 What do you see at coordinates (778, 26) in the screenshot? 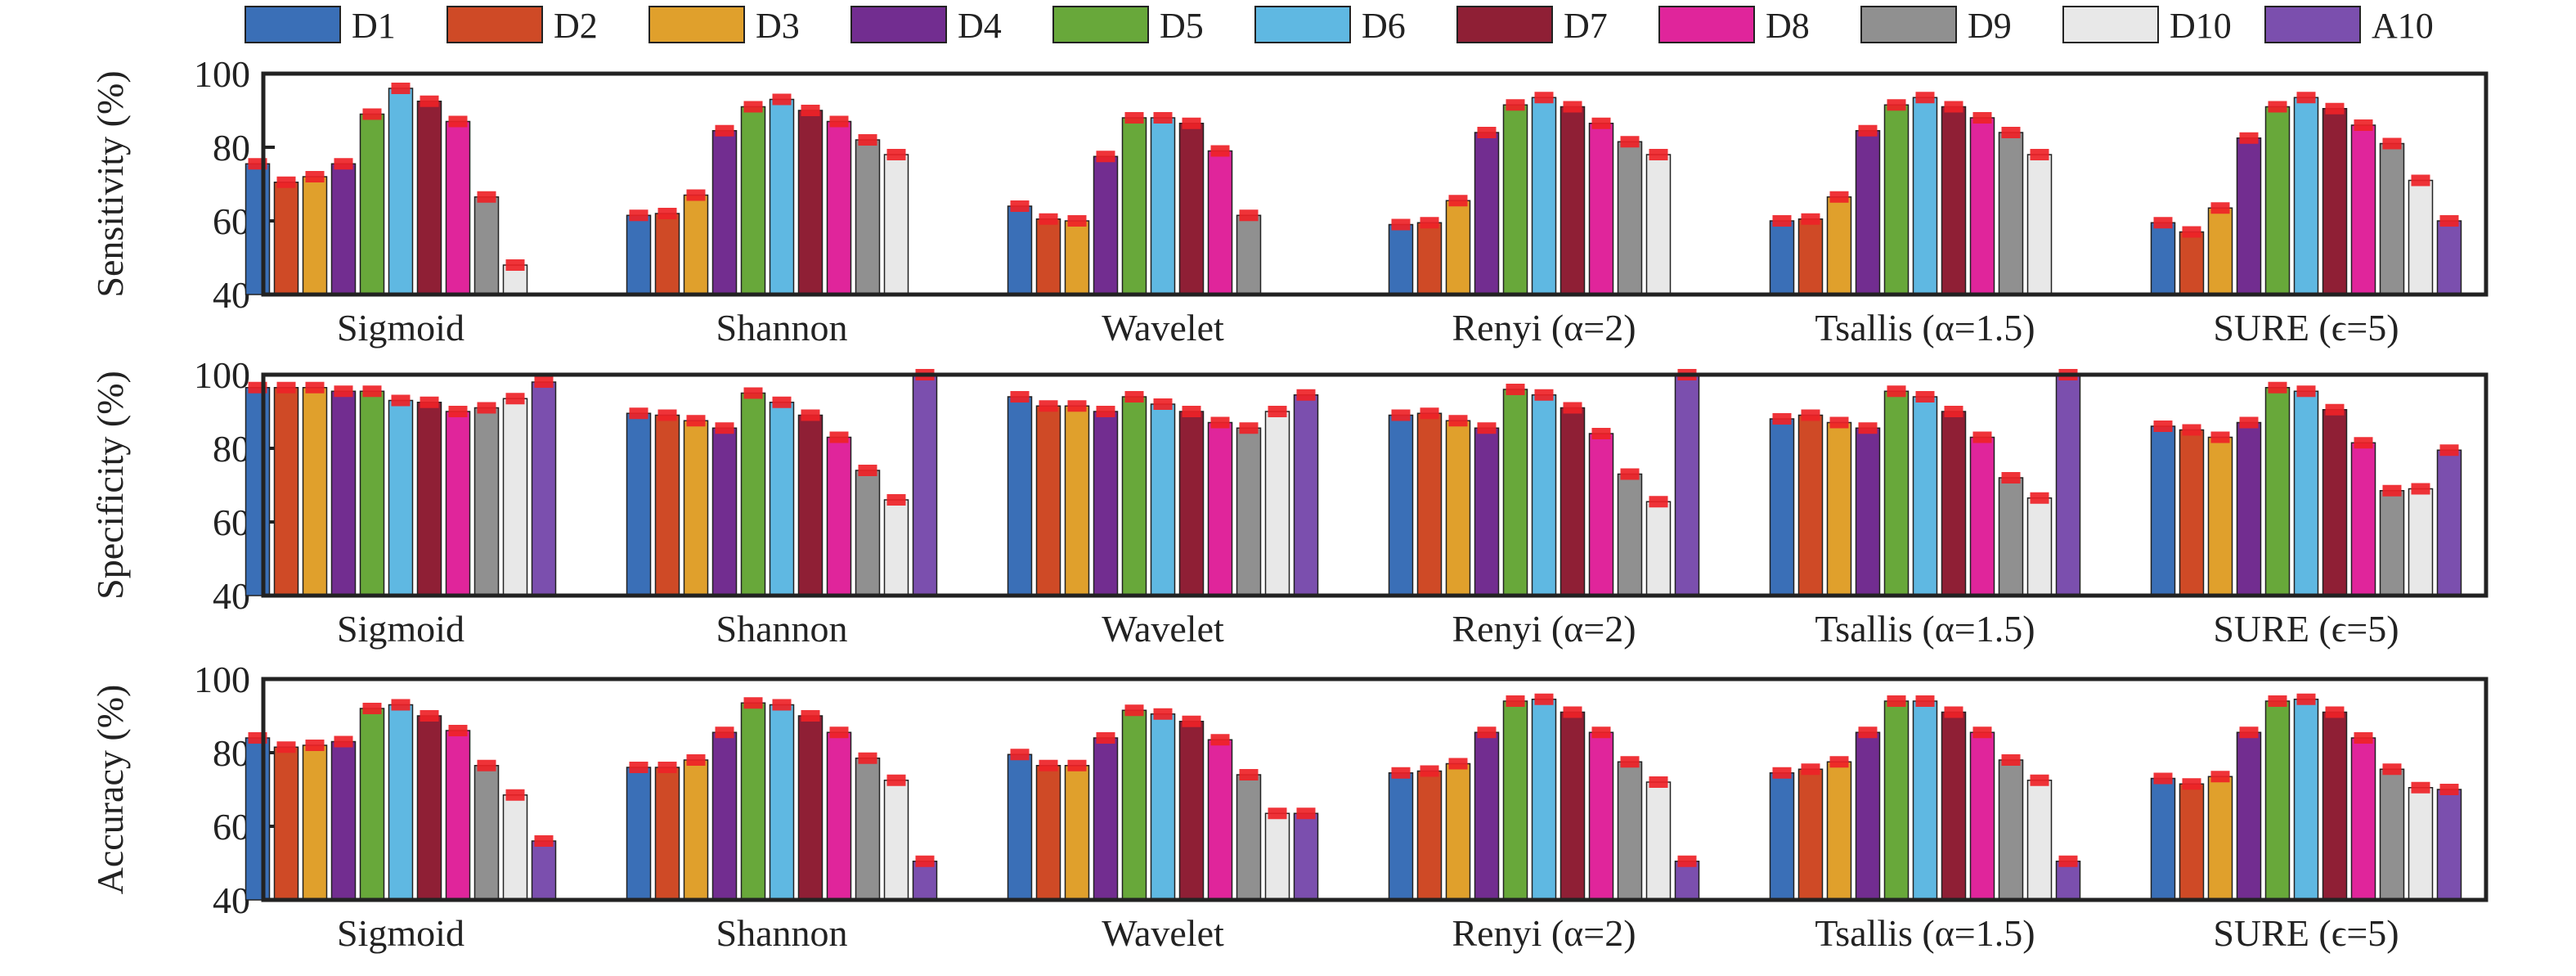
I see `legend-label: D3` at bounding box center [778, 26].